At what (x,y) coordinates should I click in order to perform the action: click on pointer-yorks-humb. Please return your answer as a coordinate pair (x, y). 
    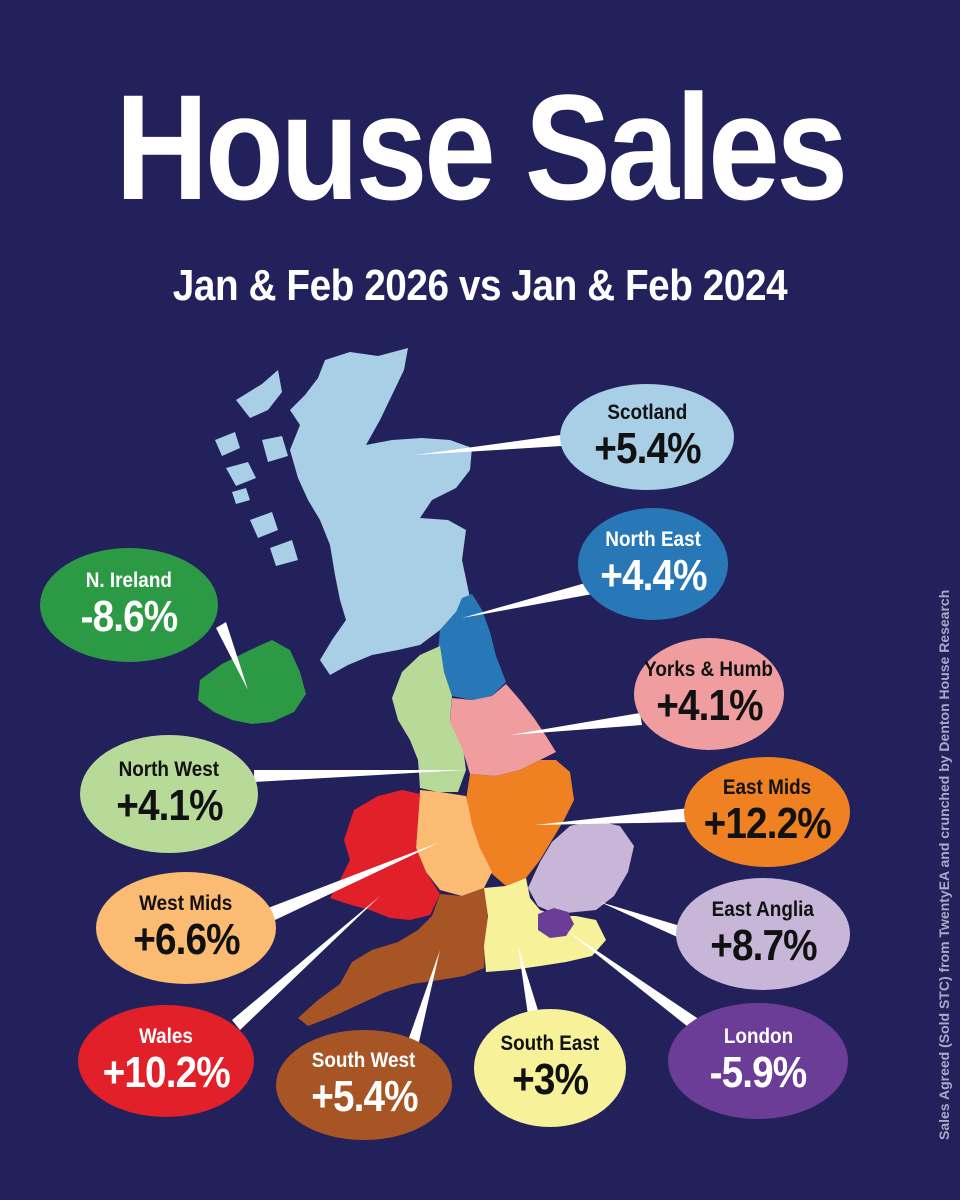
    Looking at the image, I should click on (576, 724).